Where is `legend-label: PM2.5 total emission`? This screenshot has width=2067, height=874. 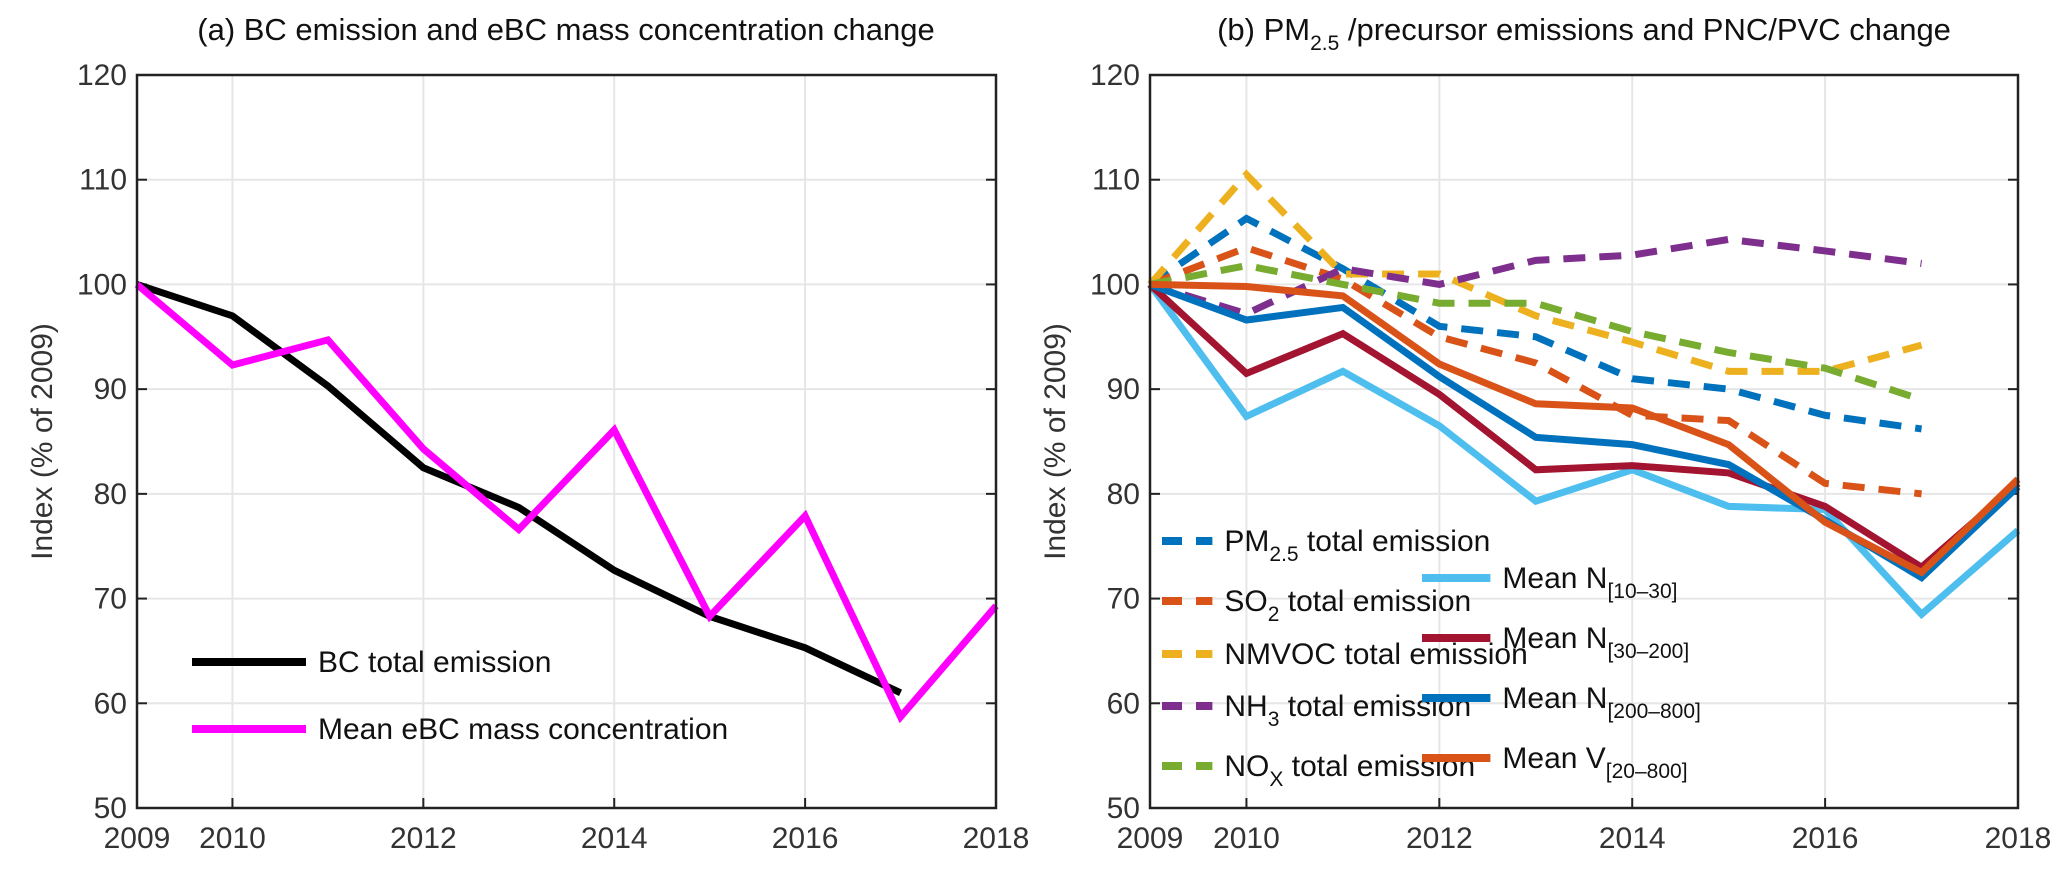
legend-label: PM2.5 total emission is located at coordinates (1357, 545).